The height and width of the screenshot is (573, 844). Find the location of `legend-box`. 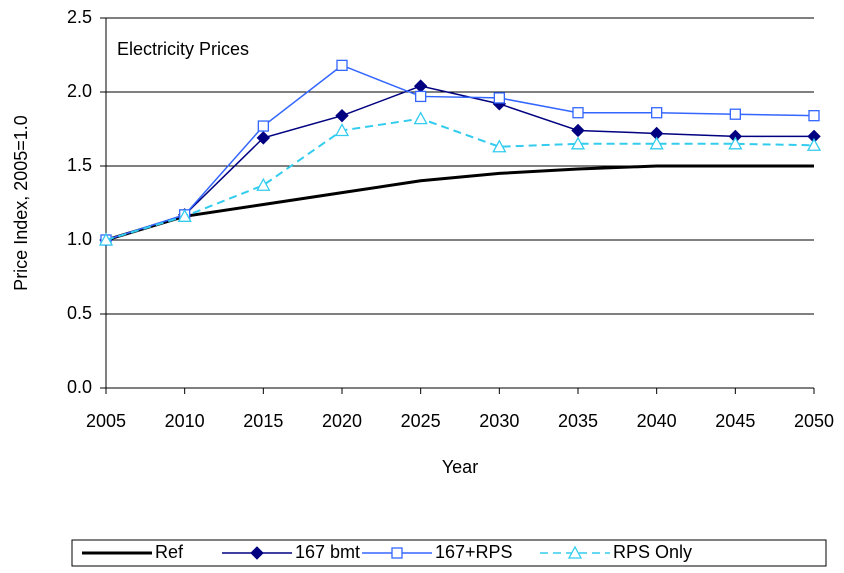

legend-box is located at coordinates (449, 553).